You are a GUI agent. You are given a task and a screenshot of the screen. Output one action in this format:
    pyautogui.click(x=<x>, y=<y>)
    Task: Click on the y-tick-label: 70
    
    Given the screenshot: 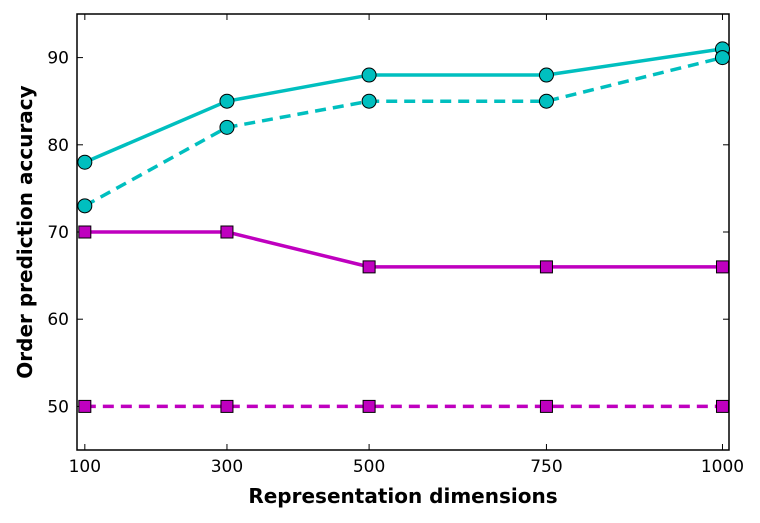 What is the action you would take?
    pyautogui.click(x=58, y=233)
    